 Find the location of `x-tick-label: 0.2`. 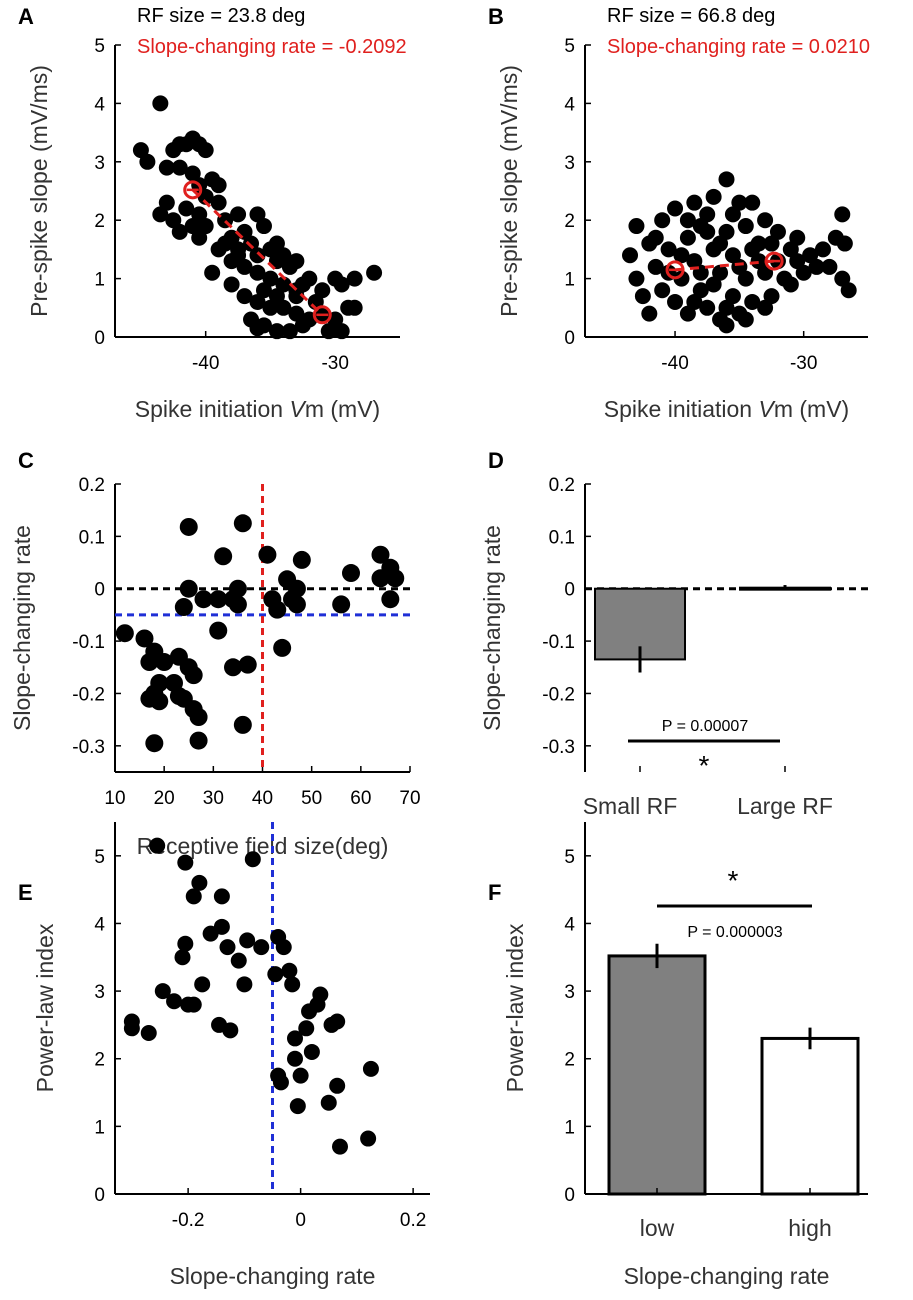

x-tick-label: 0.2 is located at coordinates (413, 1220).